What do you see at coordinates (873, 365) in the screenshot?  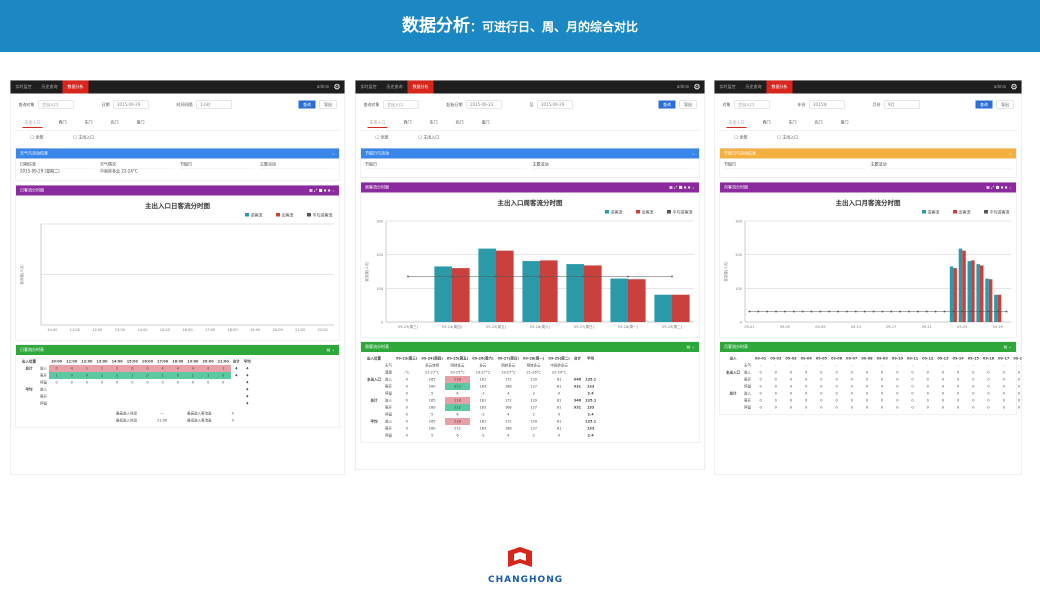 I see `table-row: 天气-----------------------多云阴多云` at bounding box center [873, 365].